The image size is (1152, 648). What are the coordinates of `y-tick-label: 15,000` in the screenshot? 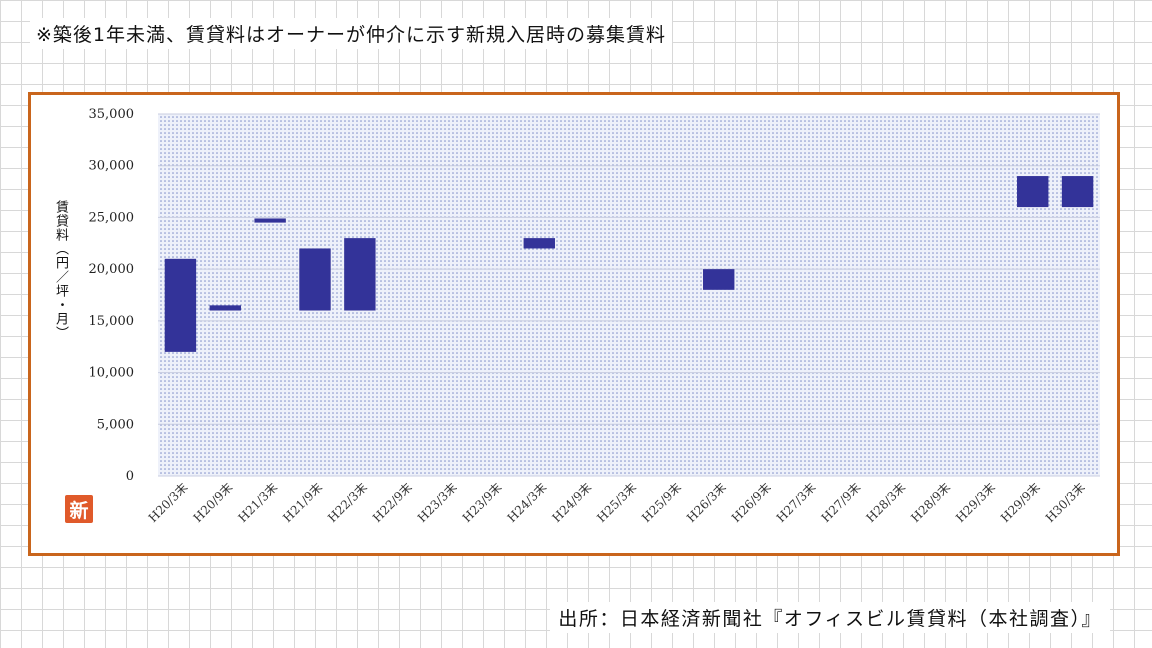 It's located at (112, 321).